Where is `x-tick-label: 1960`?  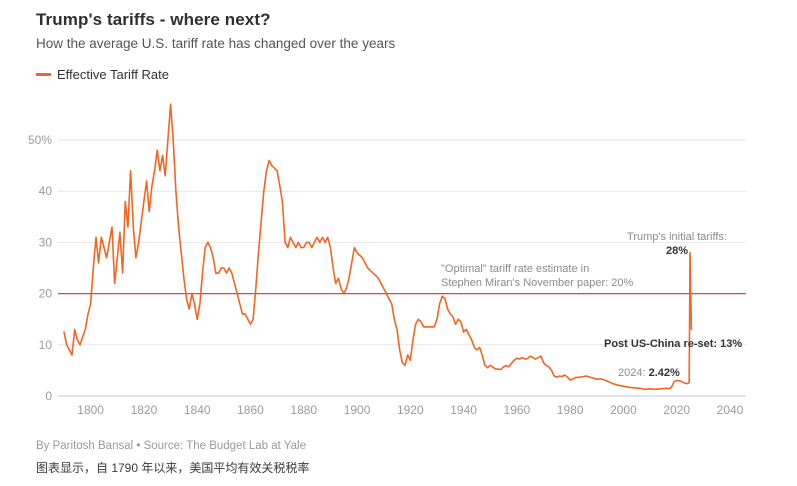 x-tick-label: 1960 is located at coordinates (517, 410).